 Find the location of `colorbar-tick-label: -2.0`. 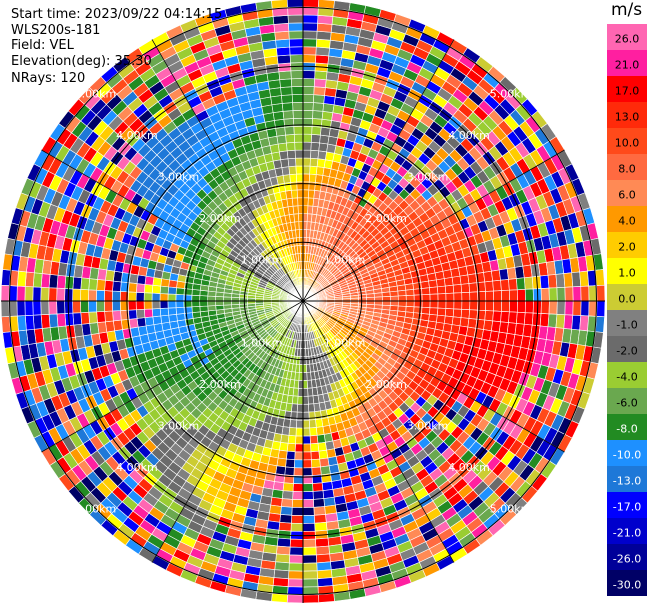

colorbar-tick-label: -2.0 is located at coordinates (626, 350).